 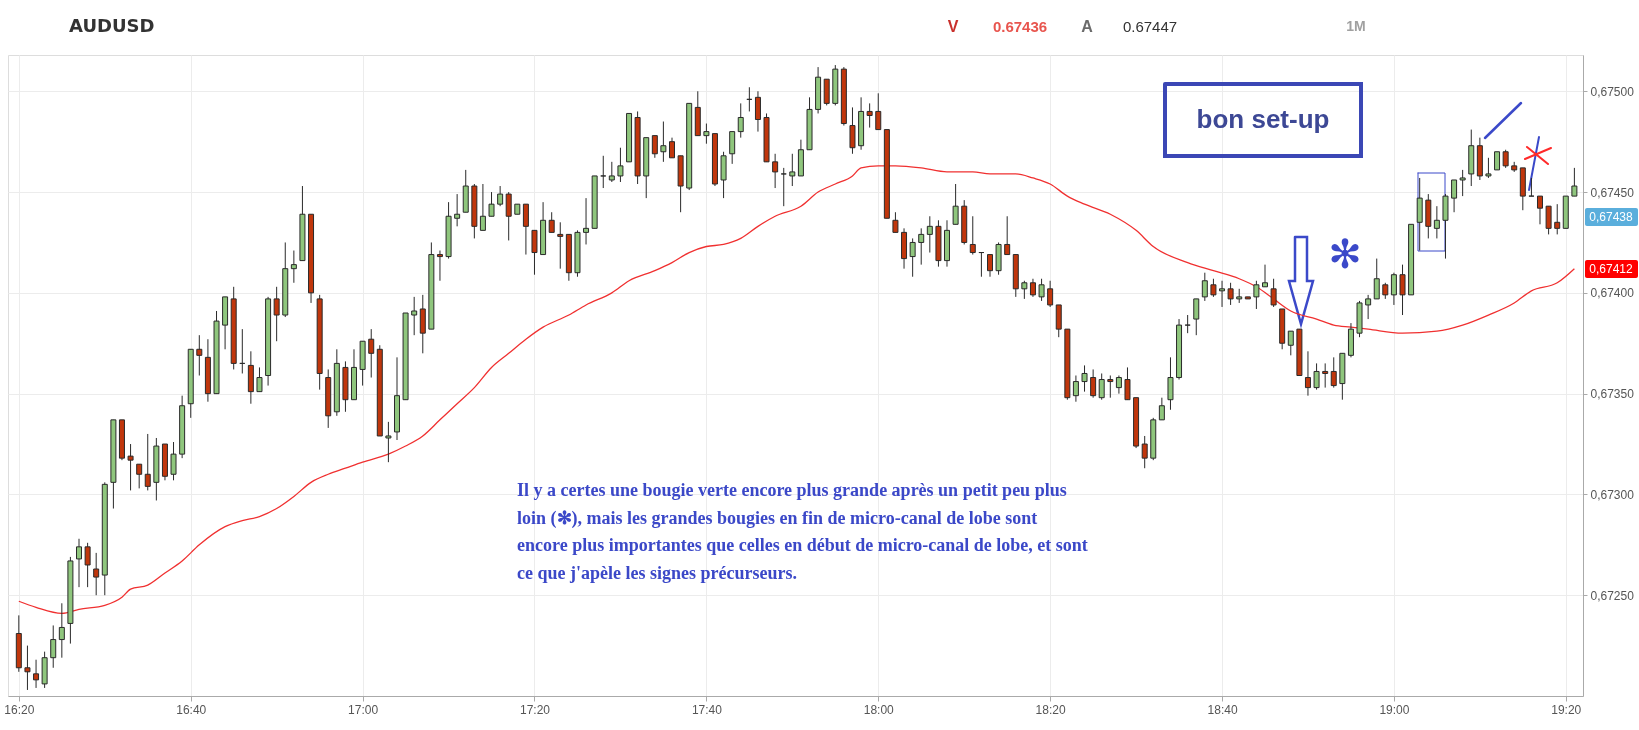 I want to click on x-tick-label: 16:20, so click(x=19, y=709).